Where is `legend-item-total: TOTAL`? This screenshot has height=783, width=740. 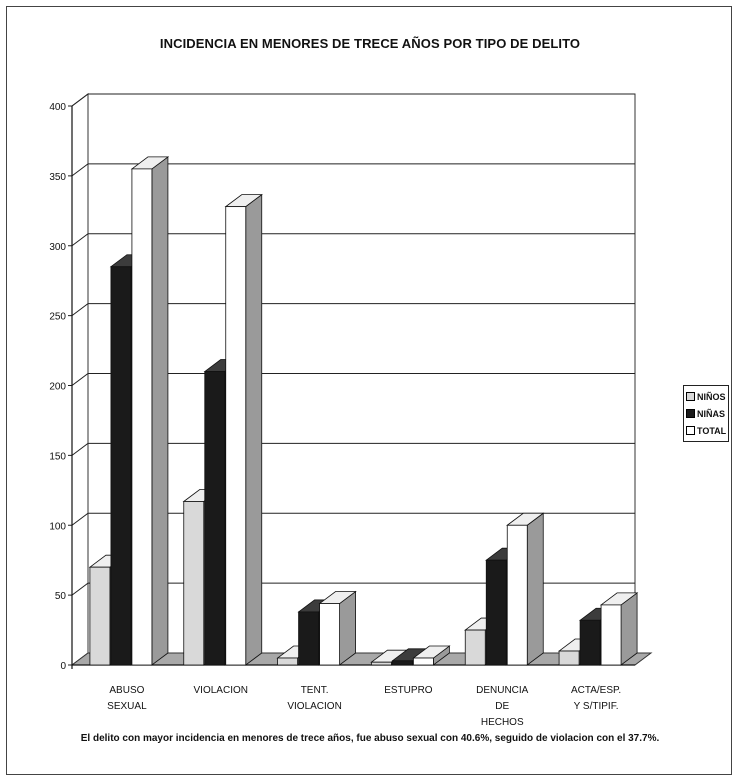 legend-item-total: TOTAL is located at coordinates (706, 430).